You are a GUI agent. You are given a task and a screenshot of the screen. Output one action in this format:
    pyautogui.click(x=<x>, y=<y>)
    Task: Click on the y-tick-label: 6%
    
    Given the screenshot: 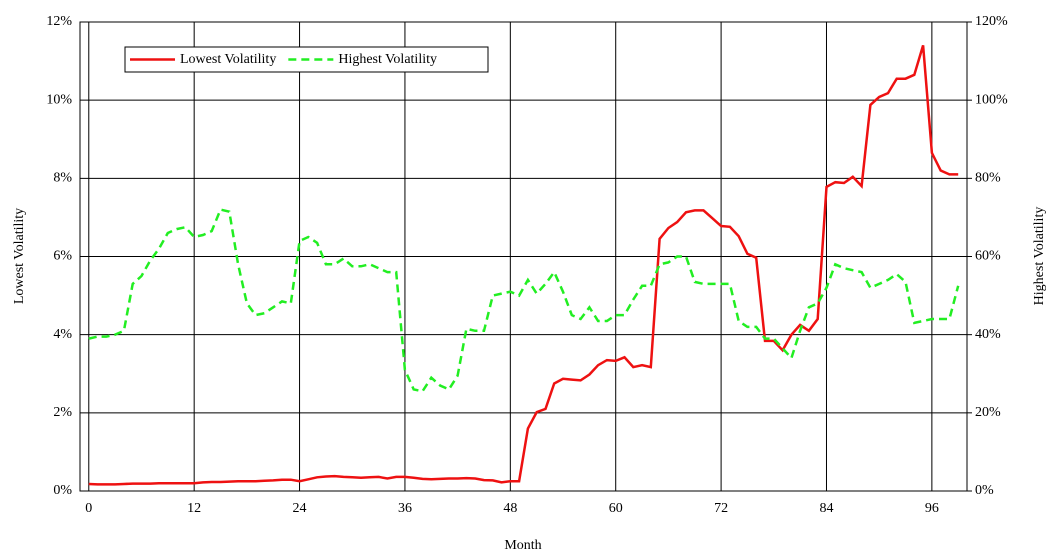 What is the action you would take?
    pyautogui.click(x=62, y=256)
    